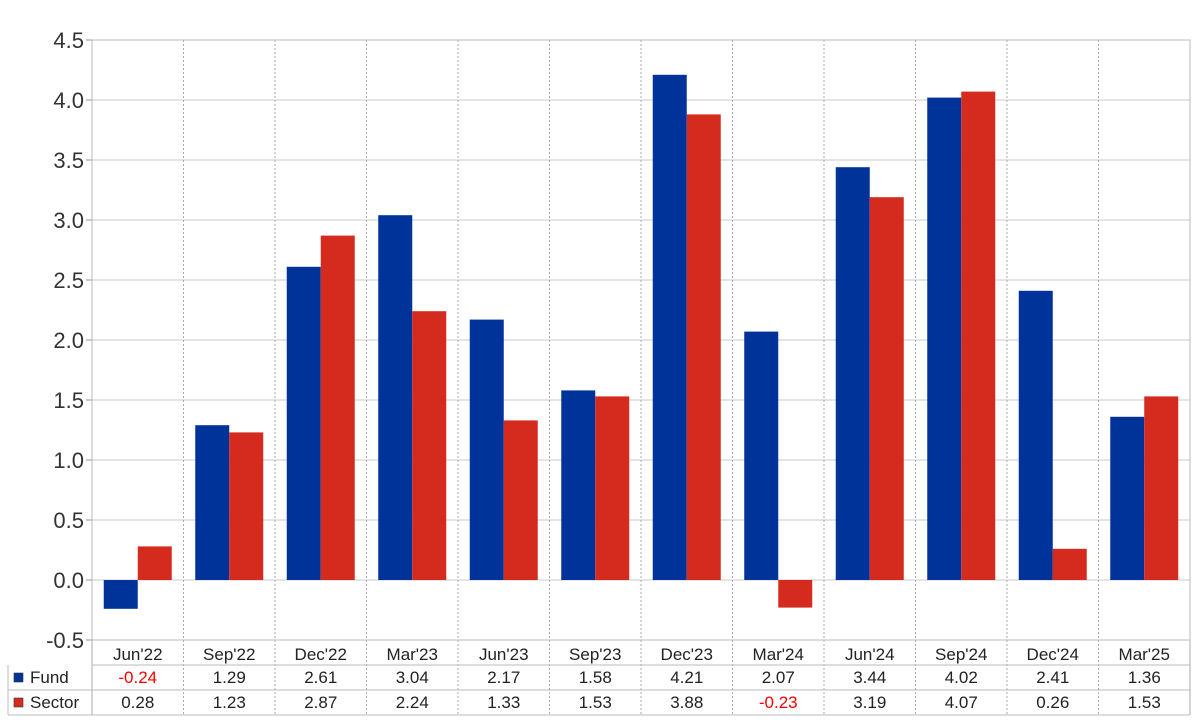 The image size is (1200, 725). What do you see at coordinates (778, 654) in the screenshot?
I see `x-tick-label: Mar'24` at bounding box center [778, 654].